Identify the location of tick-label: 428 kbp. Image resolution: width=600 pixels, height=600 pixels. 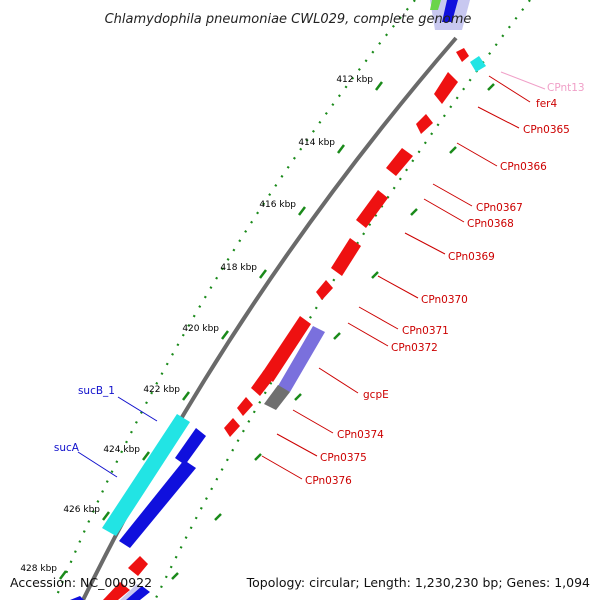
(38, 569).